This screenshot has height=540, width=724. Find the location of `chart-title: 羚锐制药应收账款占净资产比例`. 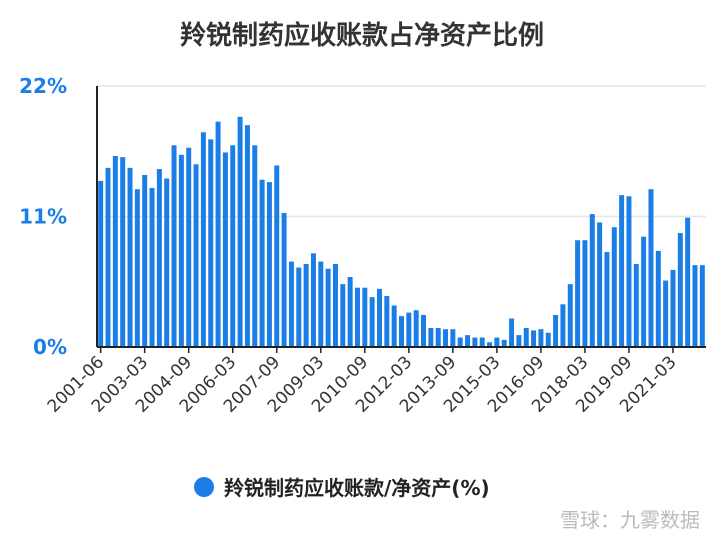

chart-title: 羚锐制药应收账款占净资产比例 is located at coordinates (362, 35).